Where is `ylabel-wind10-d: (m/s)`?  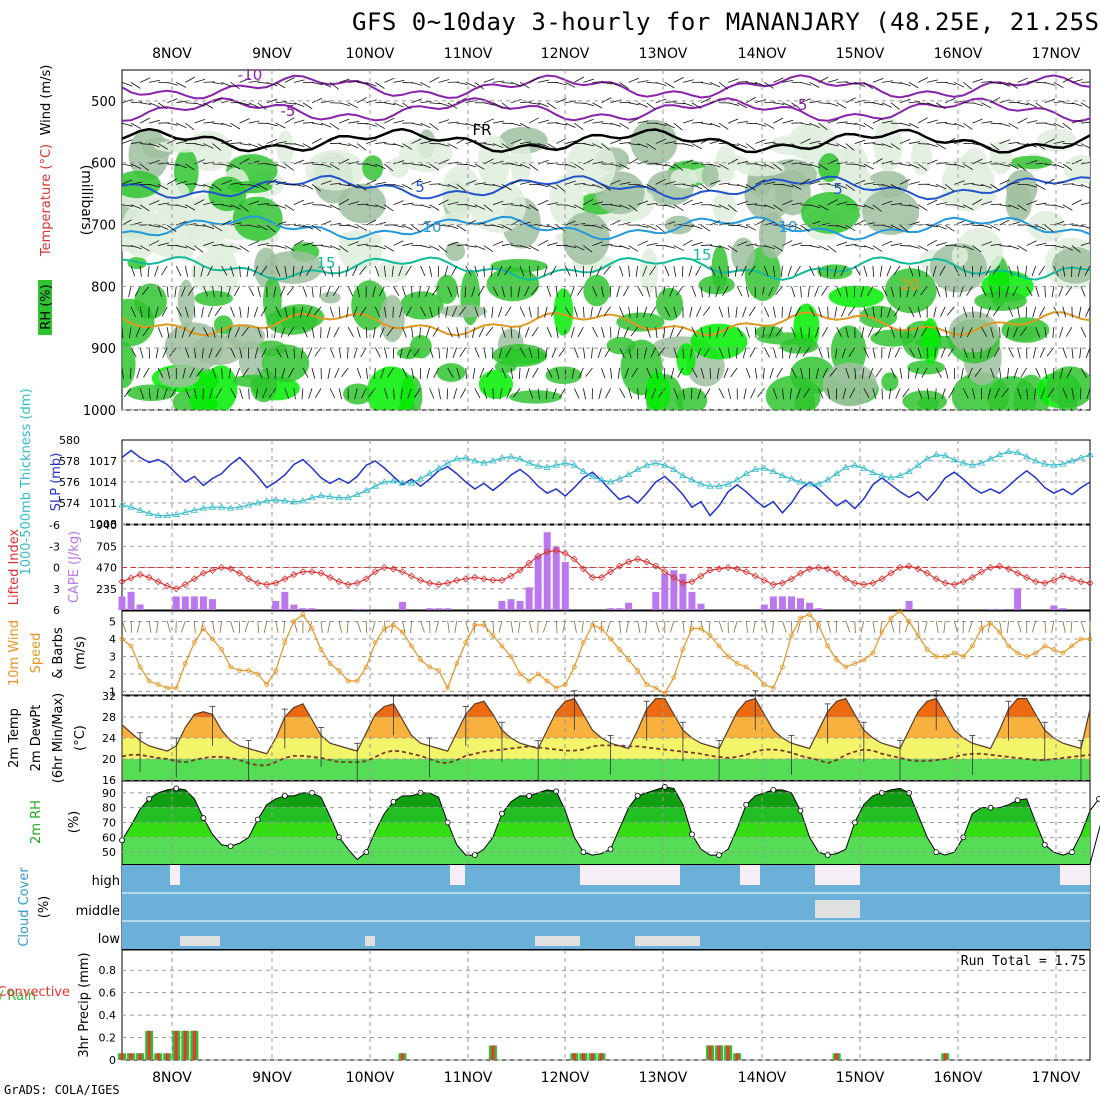 ylabel-wind10-d: (m/s) is located at coordinates (80, 653).